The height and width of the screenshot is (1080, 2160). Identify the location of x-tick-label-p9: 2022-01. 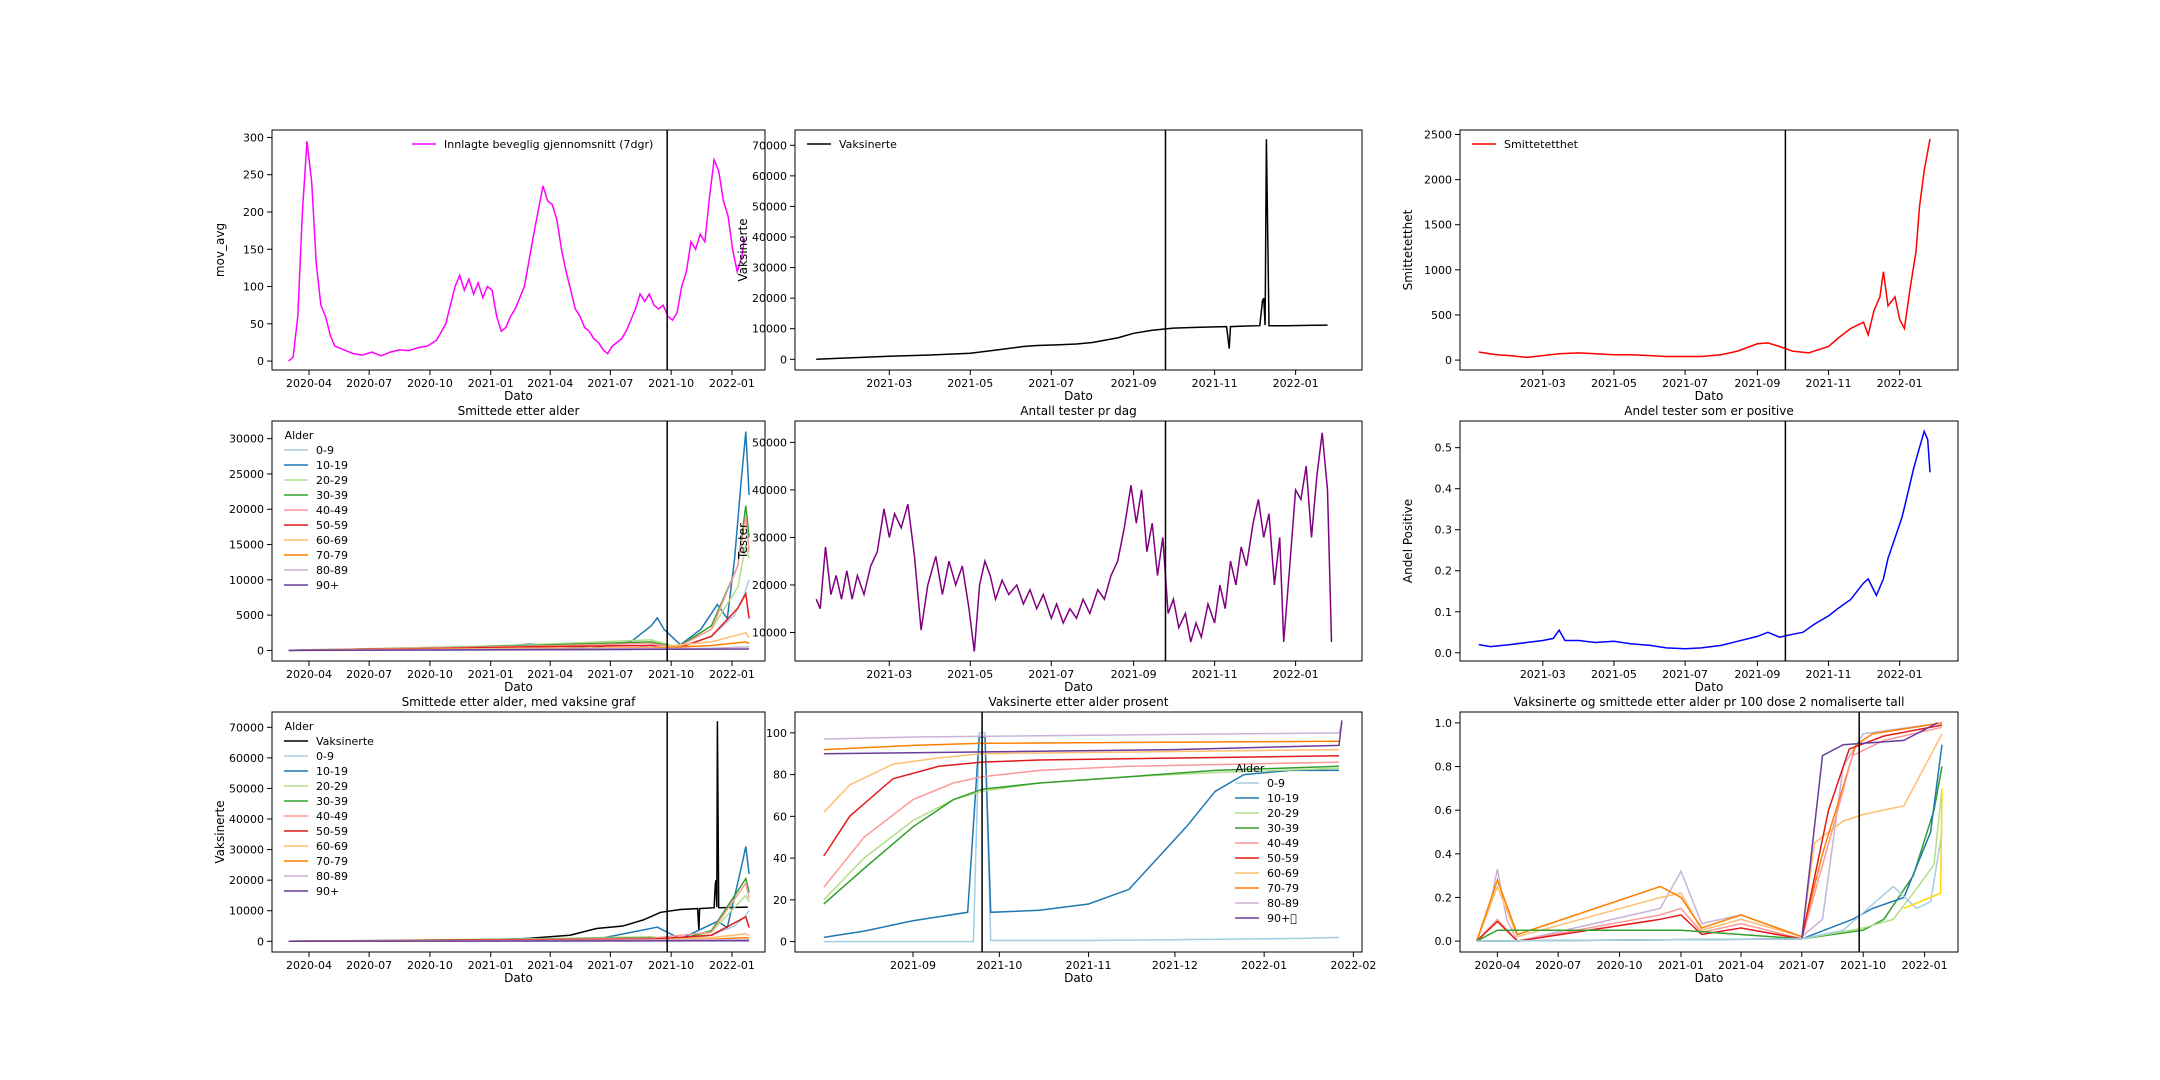
(1925, 965).